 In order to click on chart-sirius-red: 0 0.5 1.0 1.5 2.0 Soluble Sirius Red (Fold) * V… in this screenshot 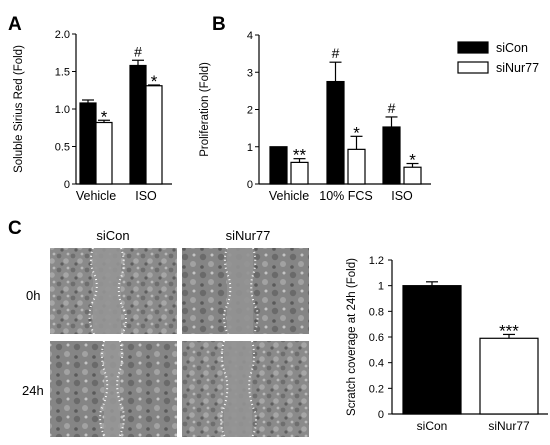, I will do `click(92, 116)`.